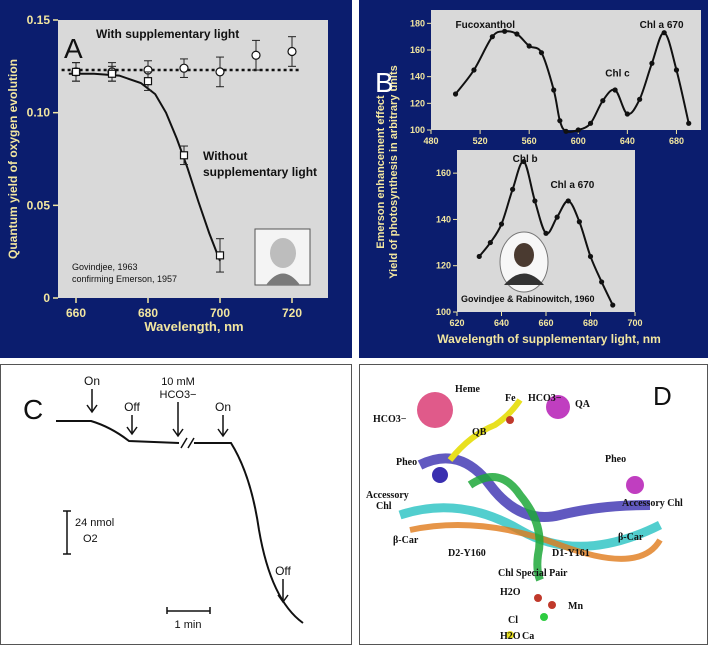 The width and height of the screenshot is (708, 646). Describe the element at coordinates (617, 74) in the screenshot. I see `panel-b-top-peak-label: Chl c` at that location.